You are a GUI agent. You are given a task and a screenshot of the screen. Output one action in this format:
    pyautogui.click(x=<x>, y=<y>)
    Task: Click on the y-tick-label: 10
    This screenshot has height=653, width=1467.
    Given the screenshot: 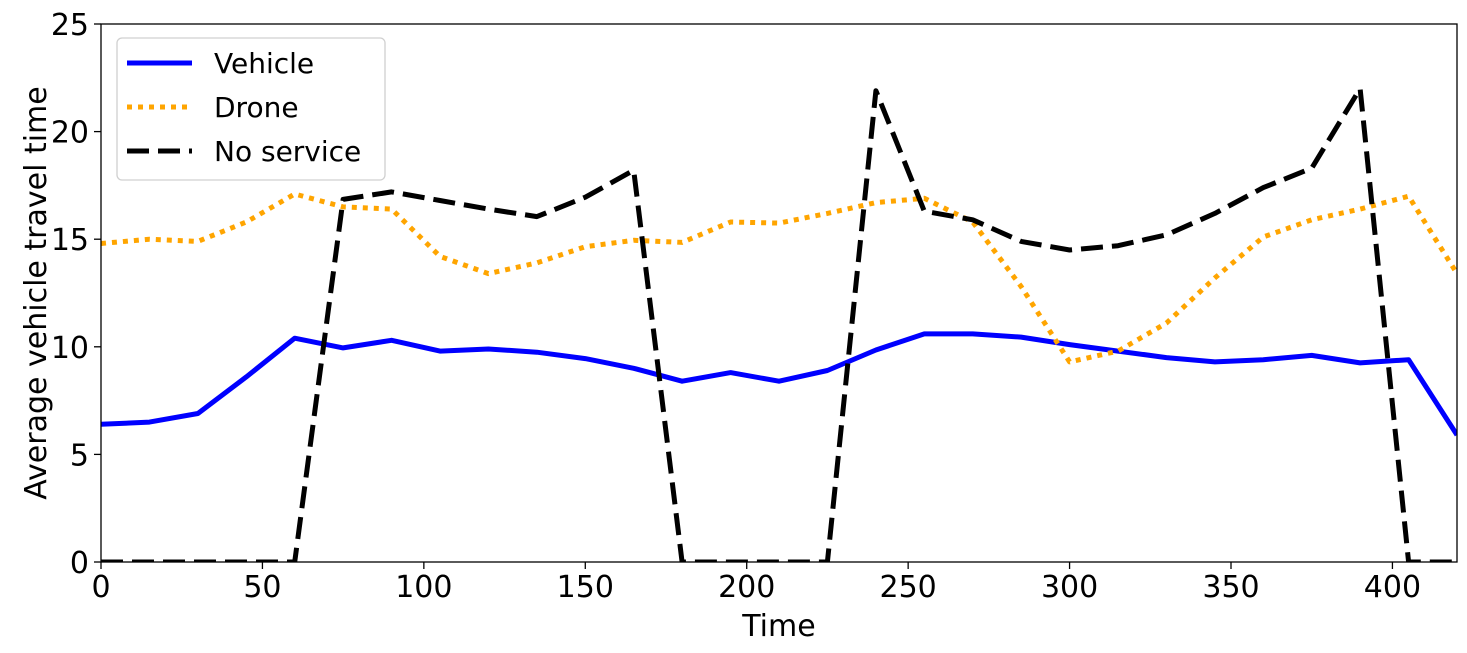 What is the action you would take?
    pyautogui.click(x=70, y=348)
    